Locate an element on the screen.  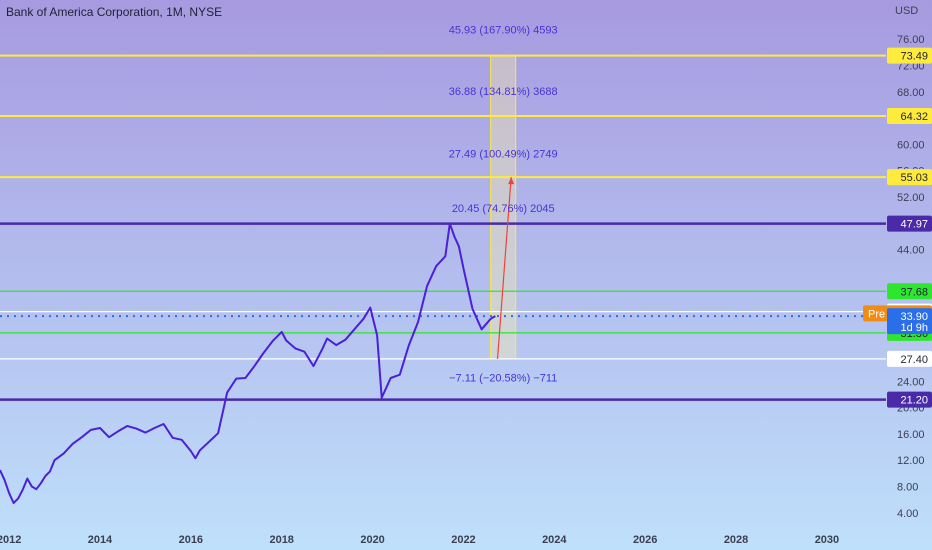
level-badge-label: 64.32 is located at coordinates (914, 117).